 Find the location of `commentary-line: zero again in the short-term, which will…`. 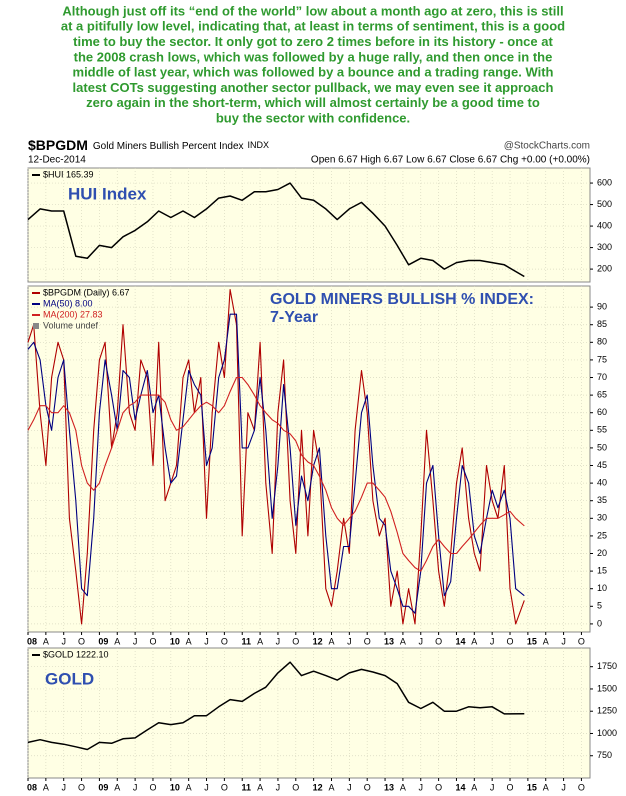

commentary-line: zero again in the short-term, which will… is located at coordinates (313, 102).